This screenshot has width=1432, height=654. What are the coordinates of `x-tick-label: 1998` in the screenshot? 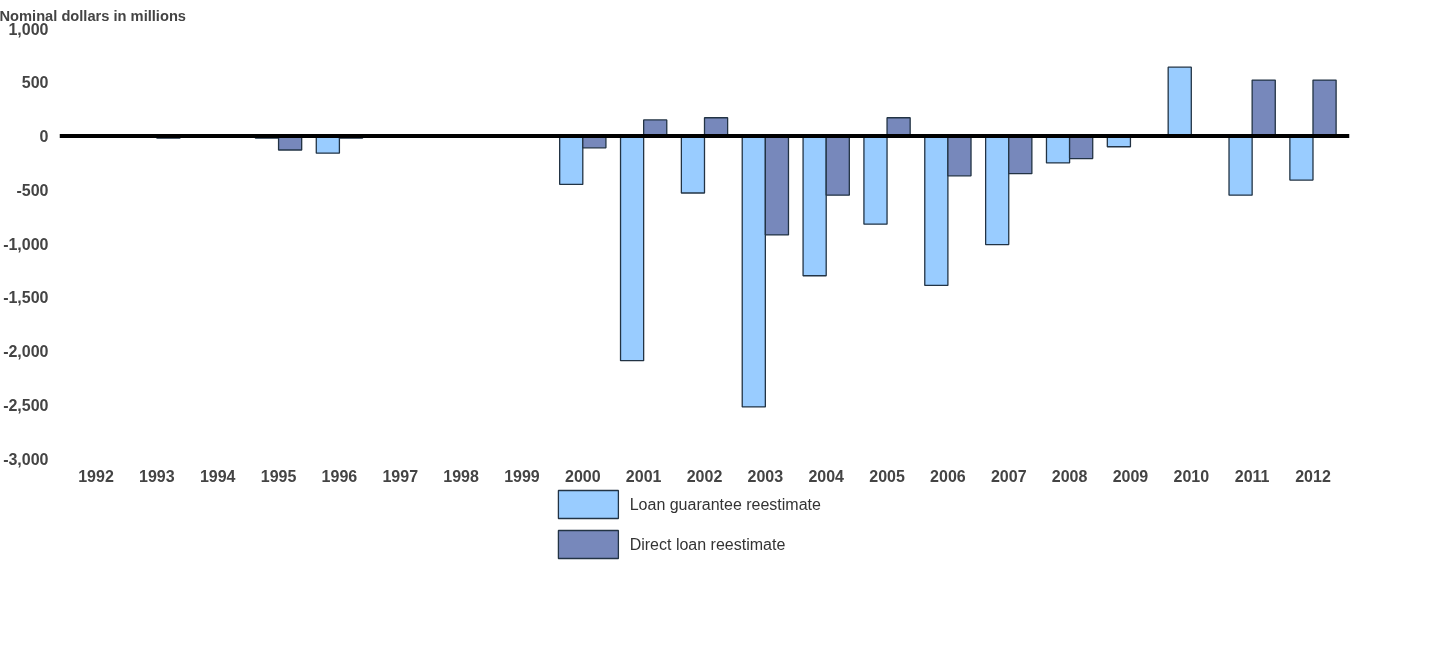 It's located at (461, 476).